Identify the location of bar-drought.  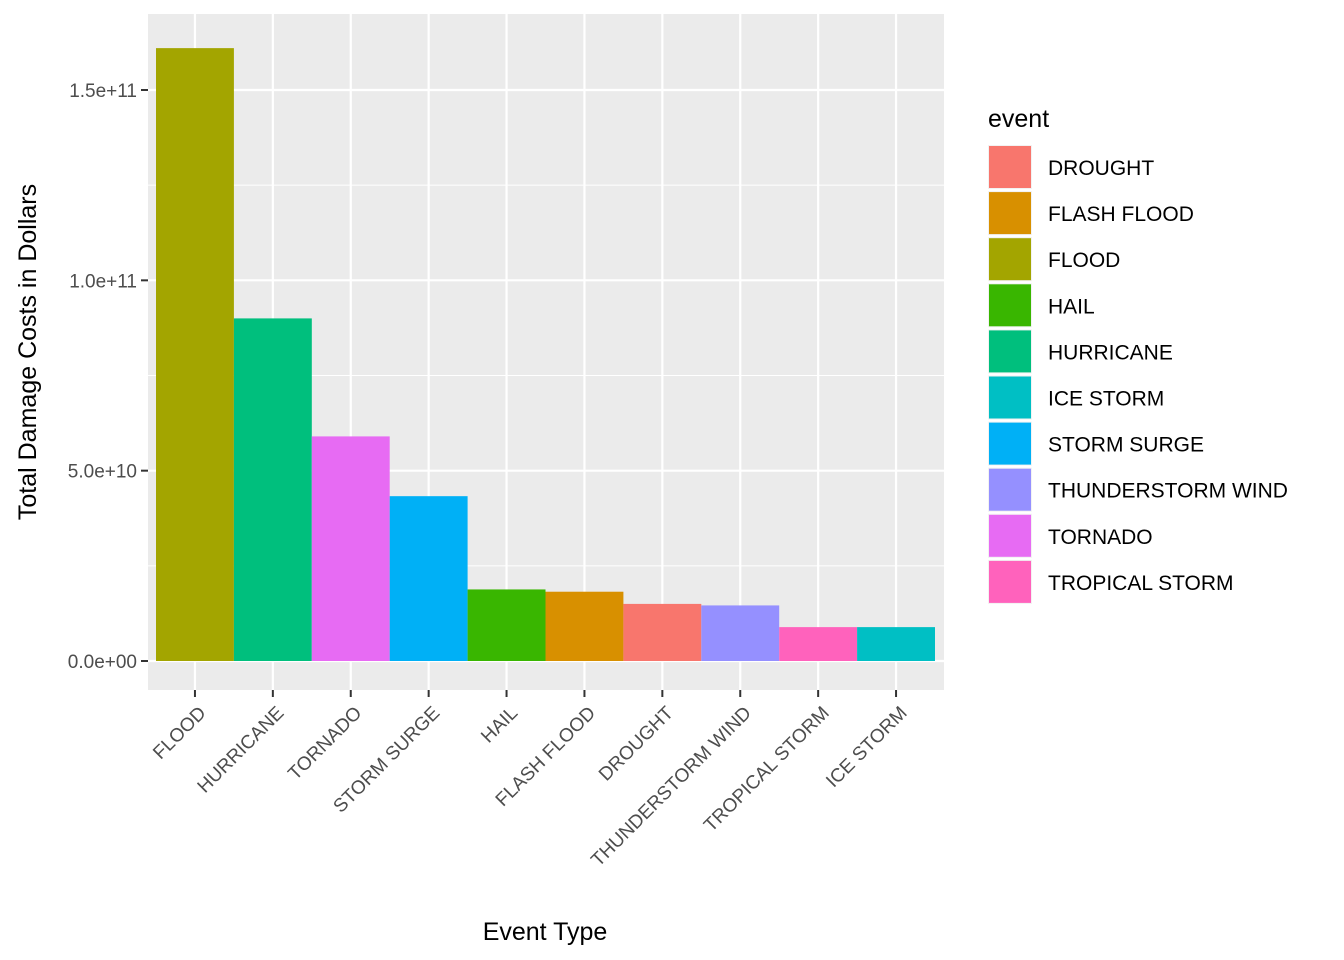
(662, 632).